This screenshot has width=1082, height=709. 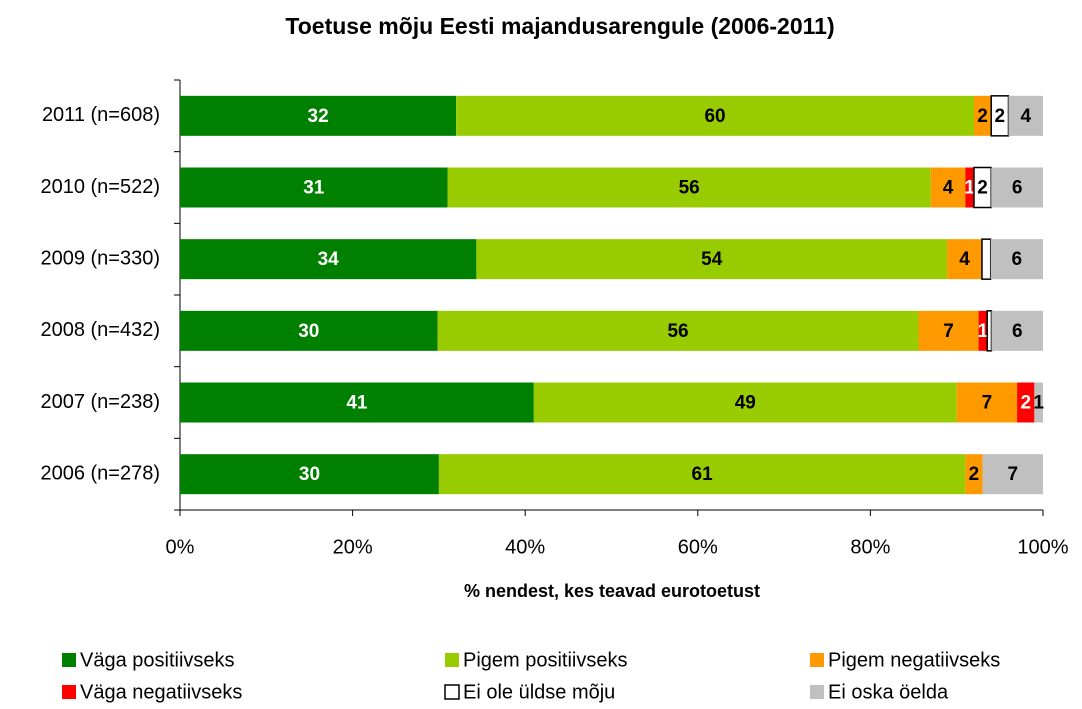 What do you see at coordinates (161, 692) in the screenshot?
I see `legend-label: Väga negatiivseks` at bounding box center [161, 692].